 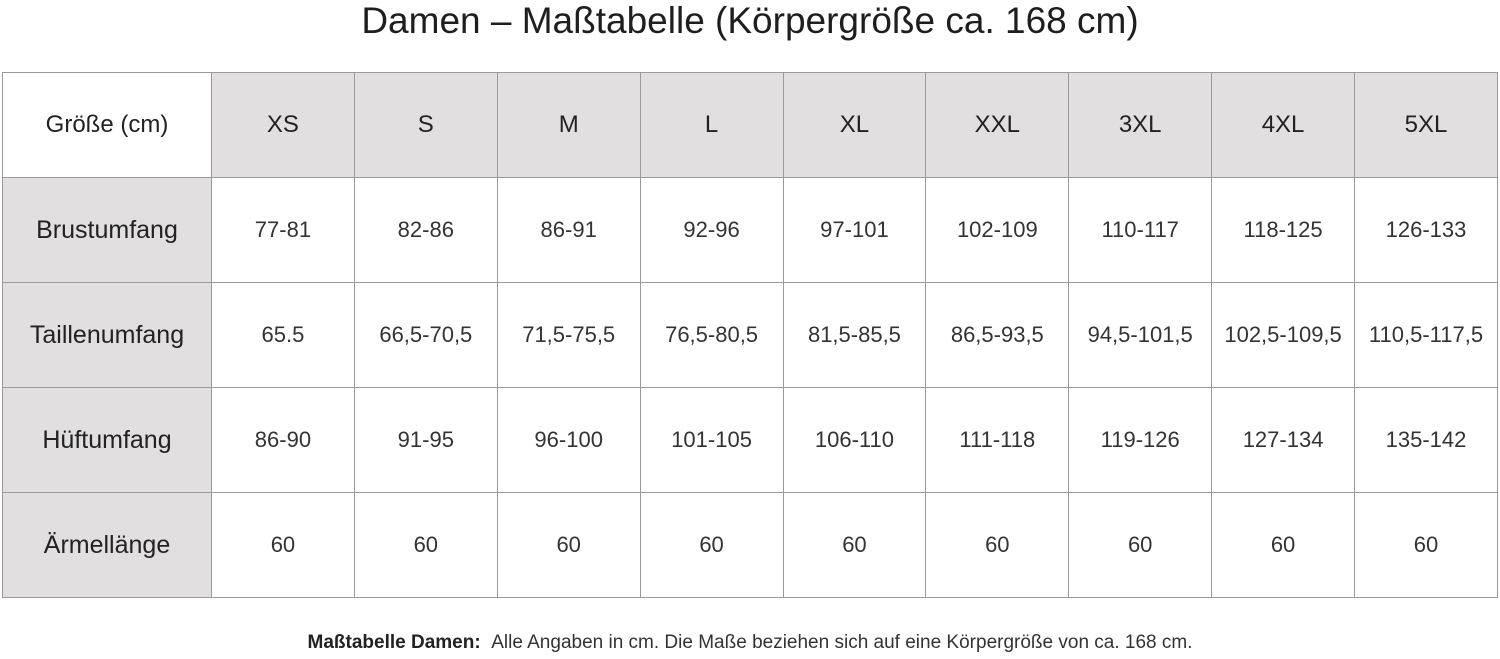 What do you see at coordinates (107, 545) in the screenshot?
I see `row-label: Ärmellänge` at bounding box center [107, 545].